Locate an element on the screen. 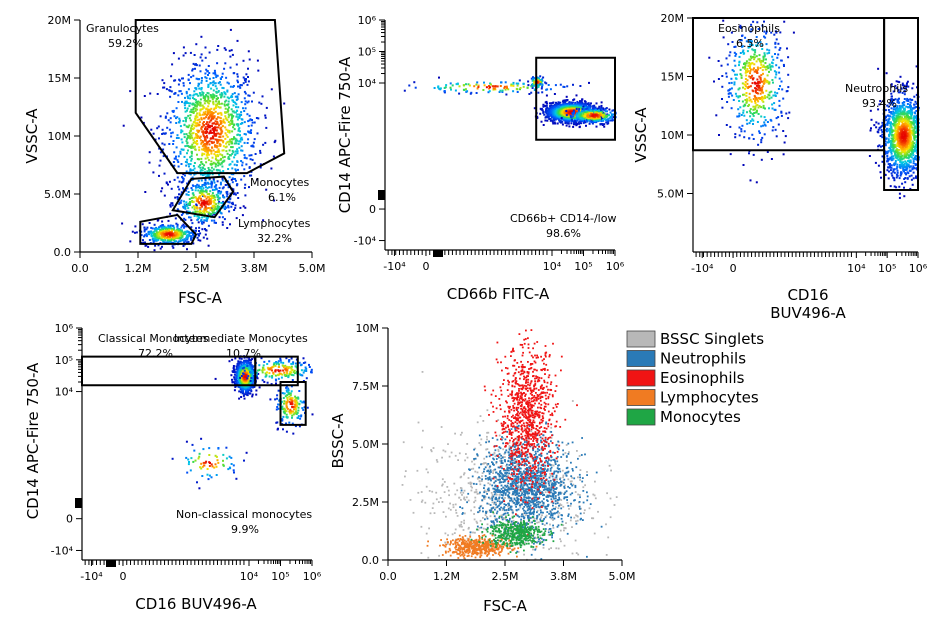  y-tick-label: 10⁵ is located at coordinates (367, 52).